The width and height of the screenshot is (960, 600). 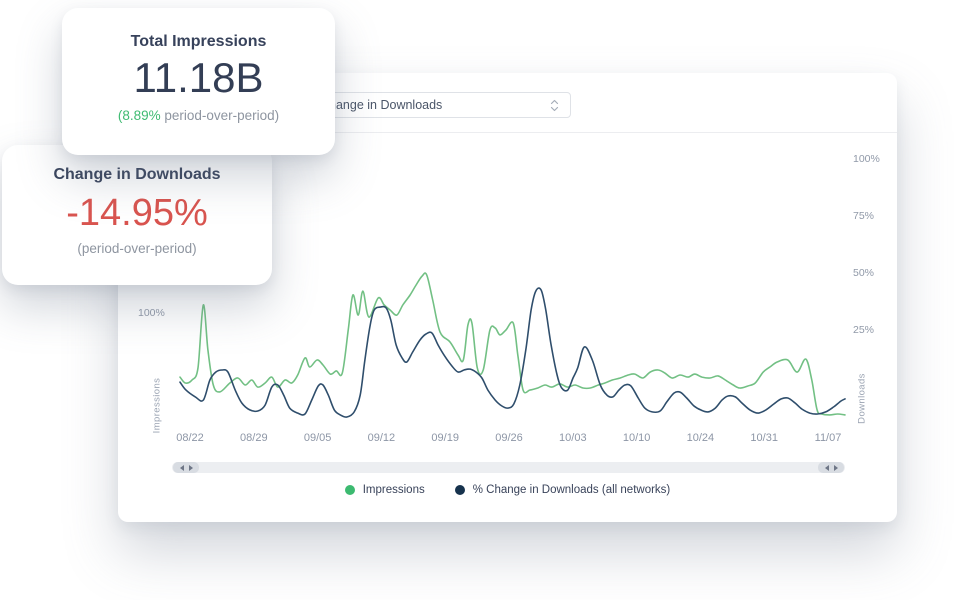 What do you see at coordinates (554, 105) in the screenshot?
I see `chevron-updown-icon` at bounding box center [554, 105].